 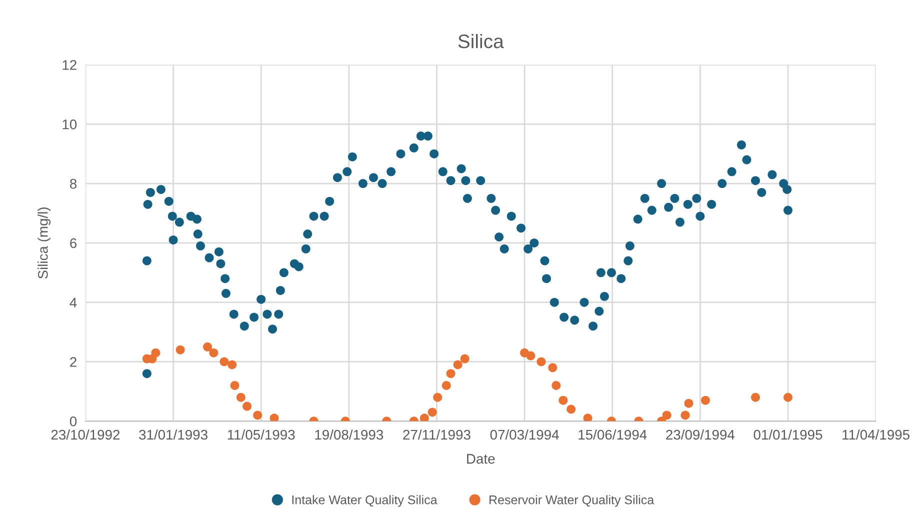 What do you see at coordinates (73, 303) in the screenshot?
I see `y-tick-label: 4` at bounding box center [73, 303].